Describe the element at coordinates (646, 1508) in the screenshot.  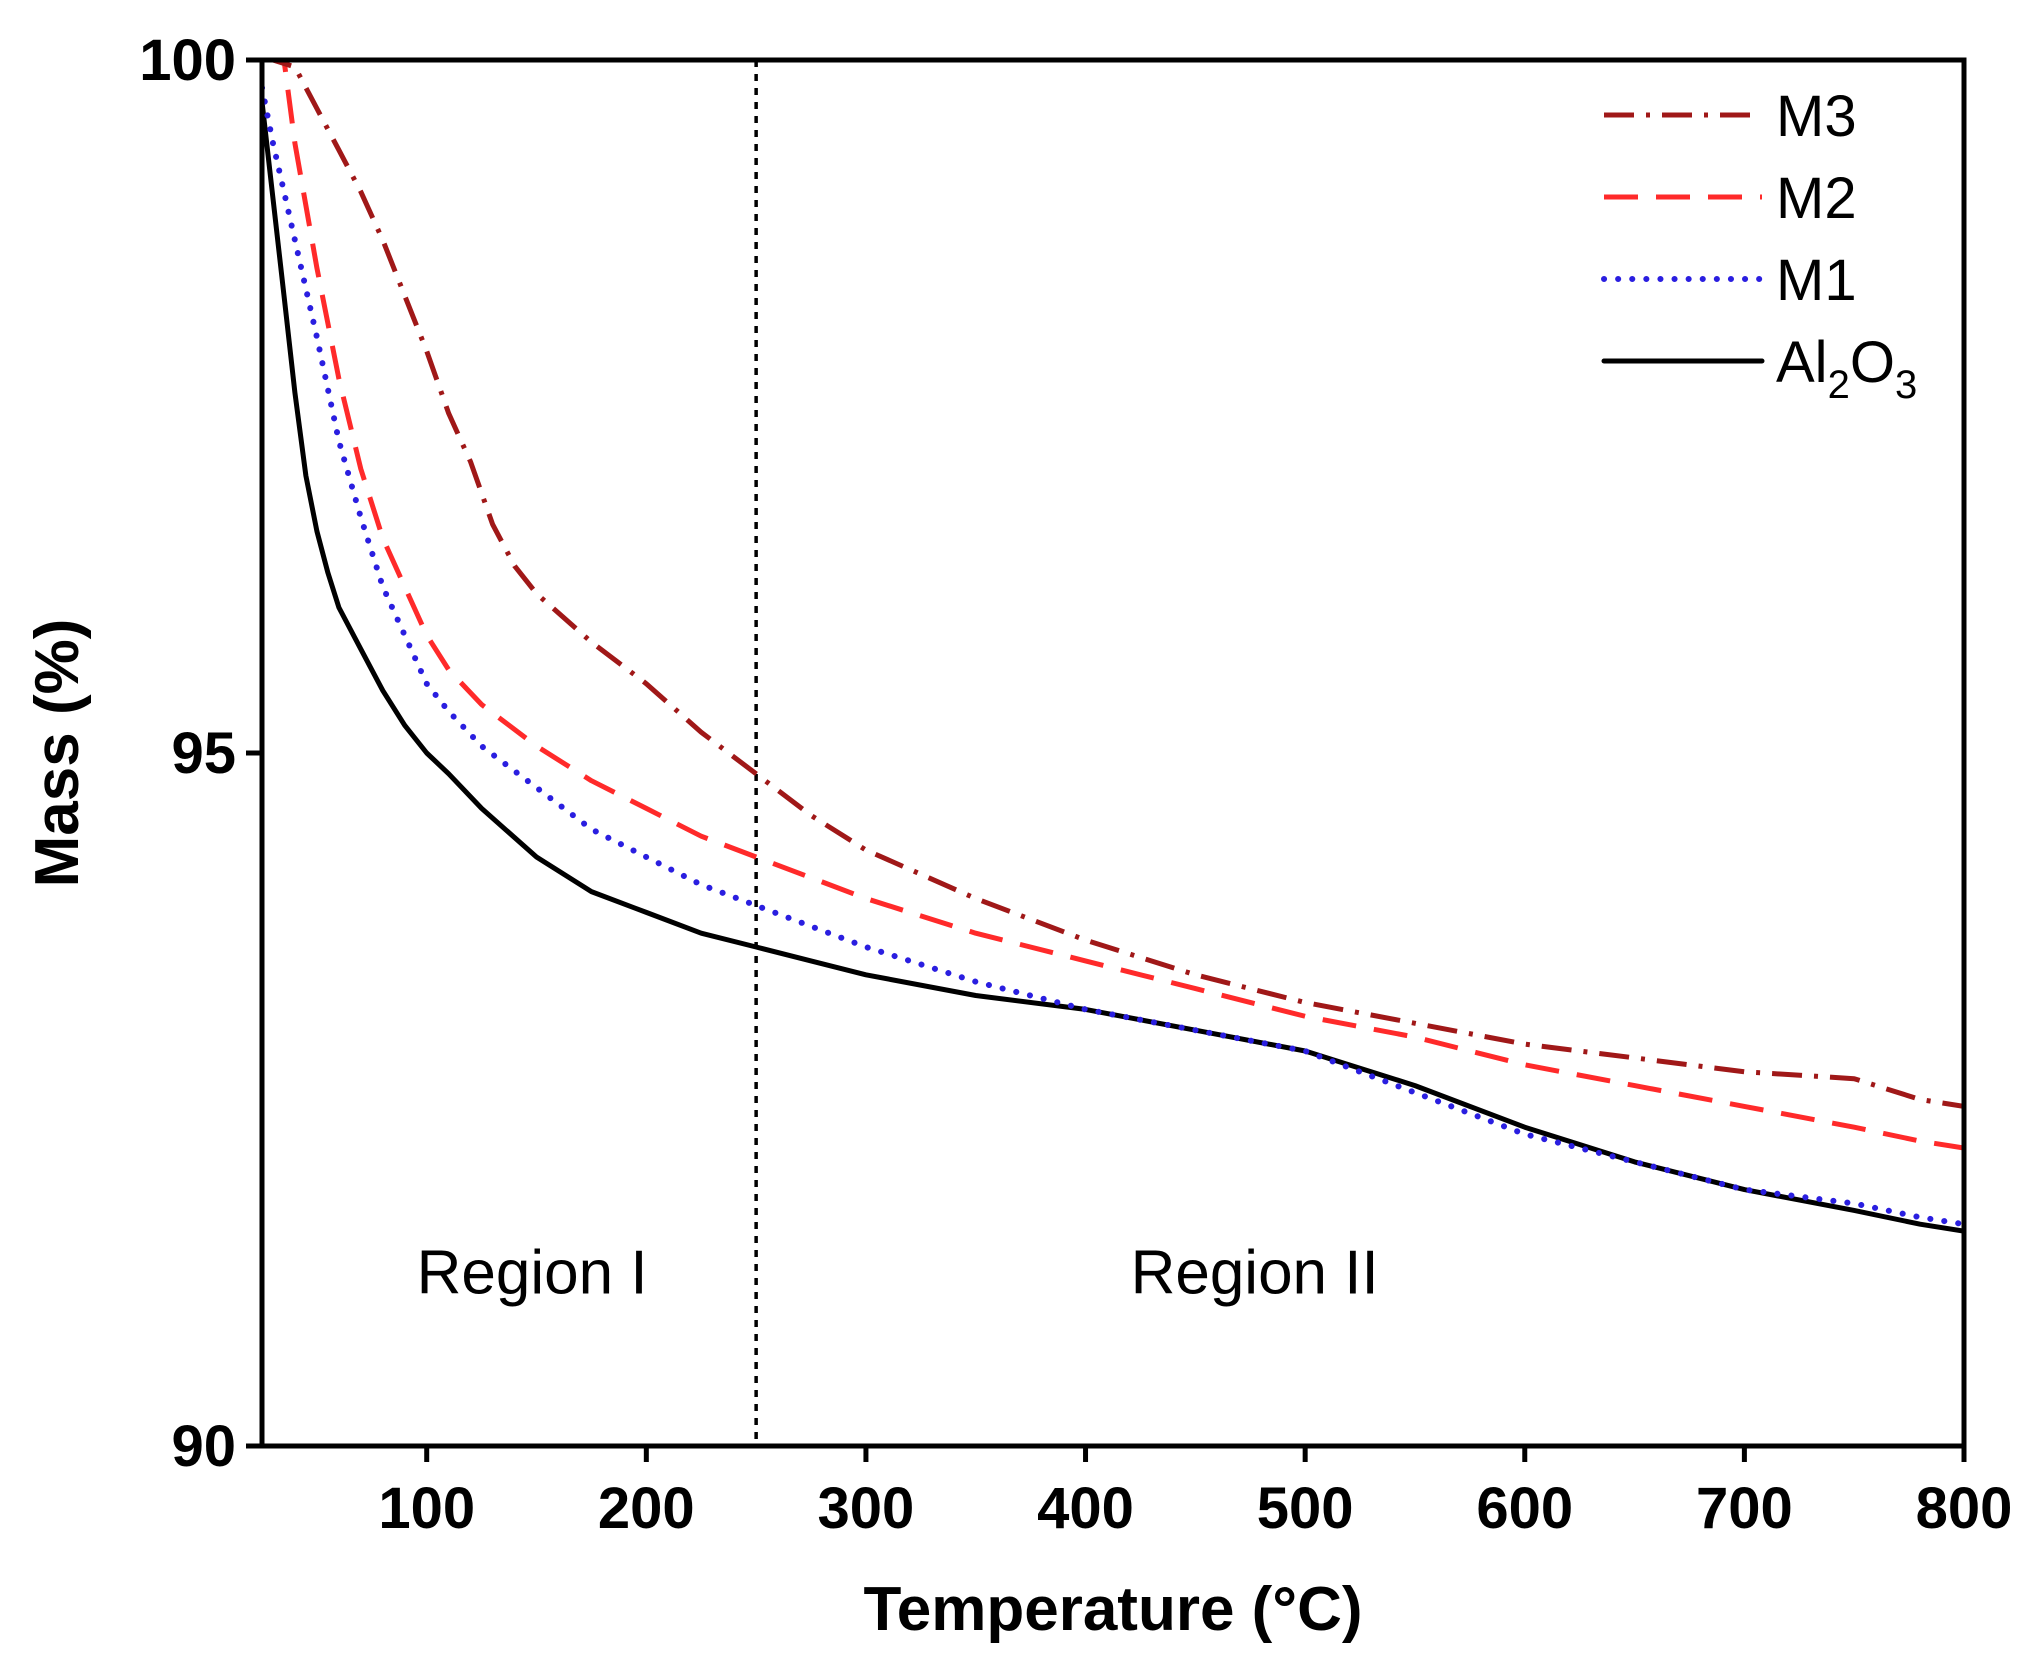
I see `x-tick-label-200: 200` at that location.